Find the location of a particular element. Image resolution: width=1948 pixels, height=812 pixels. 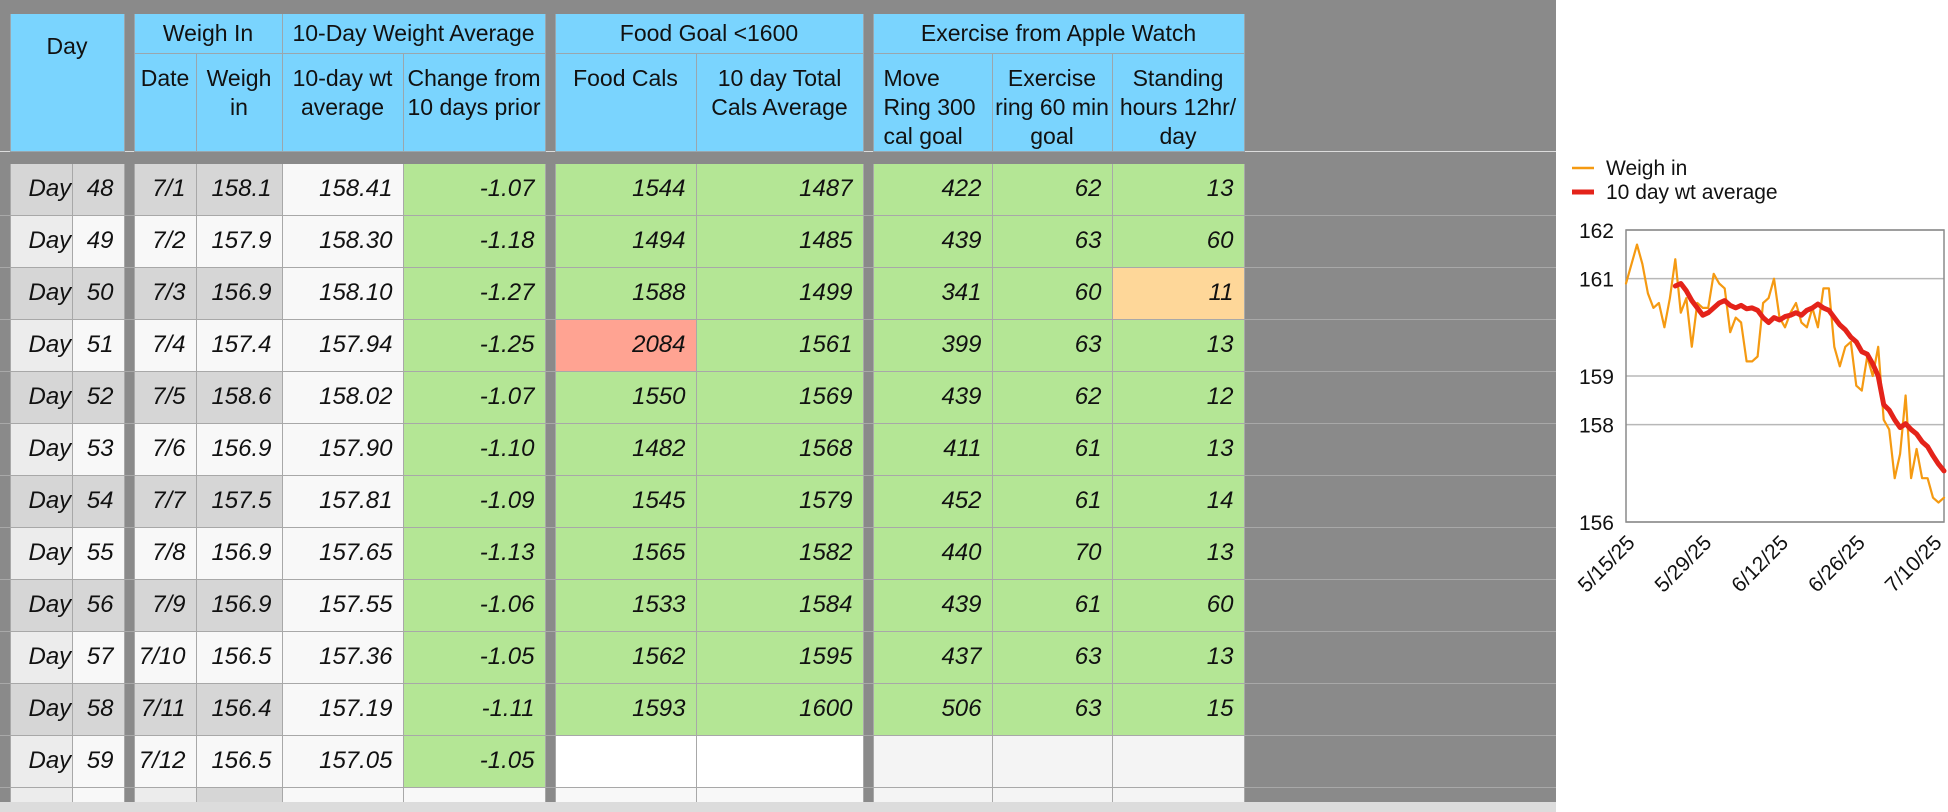

cell-day-number: 52 is located at coordinates (98, 397).